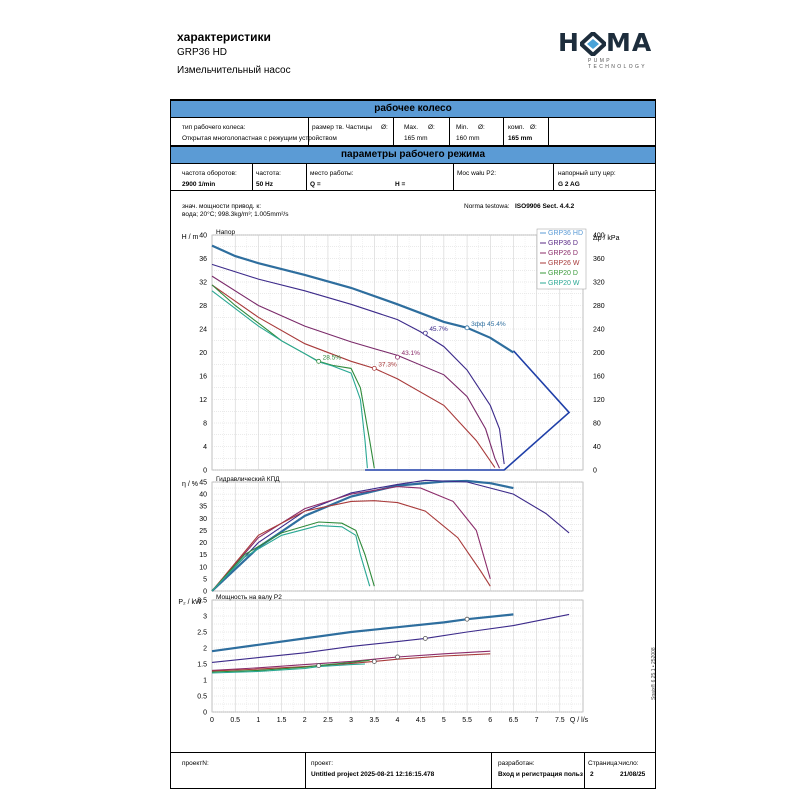 This screenshot has height=800, width=800. Describe the element at coordinates (605, 42) in the screenshot. I see `logo-wordmark: H MA` at that location.